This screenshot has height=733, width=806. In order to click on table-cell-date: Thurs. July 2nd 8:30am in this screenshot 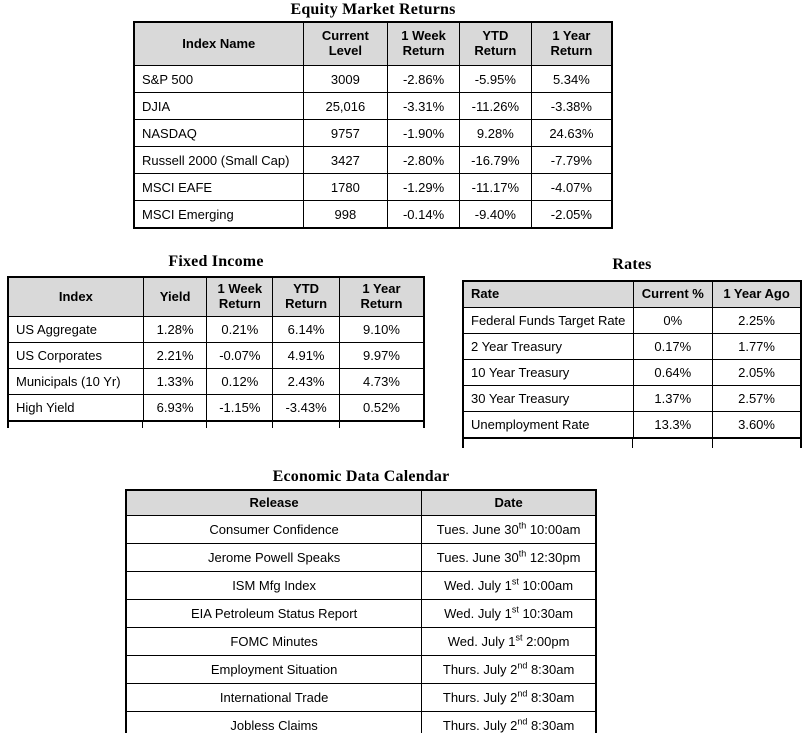, I will do `click(509, 669)`.